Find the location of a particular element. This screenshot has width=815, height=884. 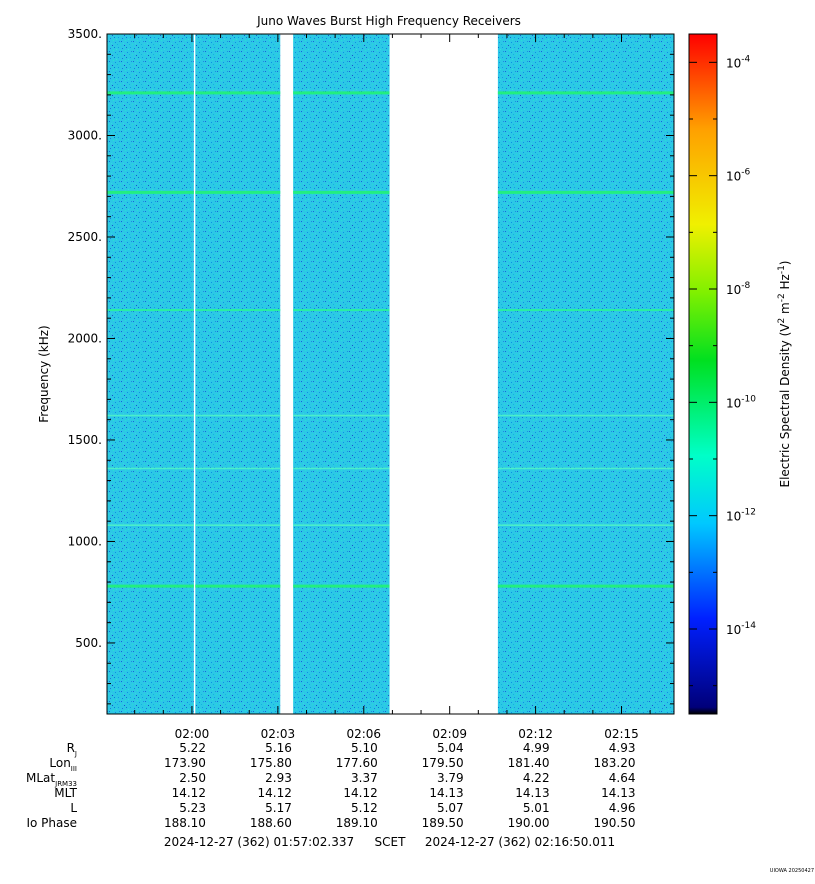

ephemeris-row-label: MLT is located at coordinates (65, 793).